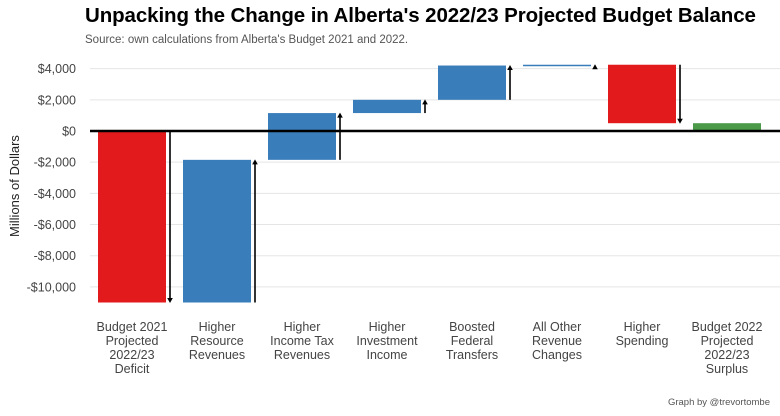 This screenshot has height=416, width=780. What do you see at coordinates (642, 334) in the screenshot?
I see `x-category-label: Higher Spending` at bounding box center [642, 334].